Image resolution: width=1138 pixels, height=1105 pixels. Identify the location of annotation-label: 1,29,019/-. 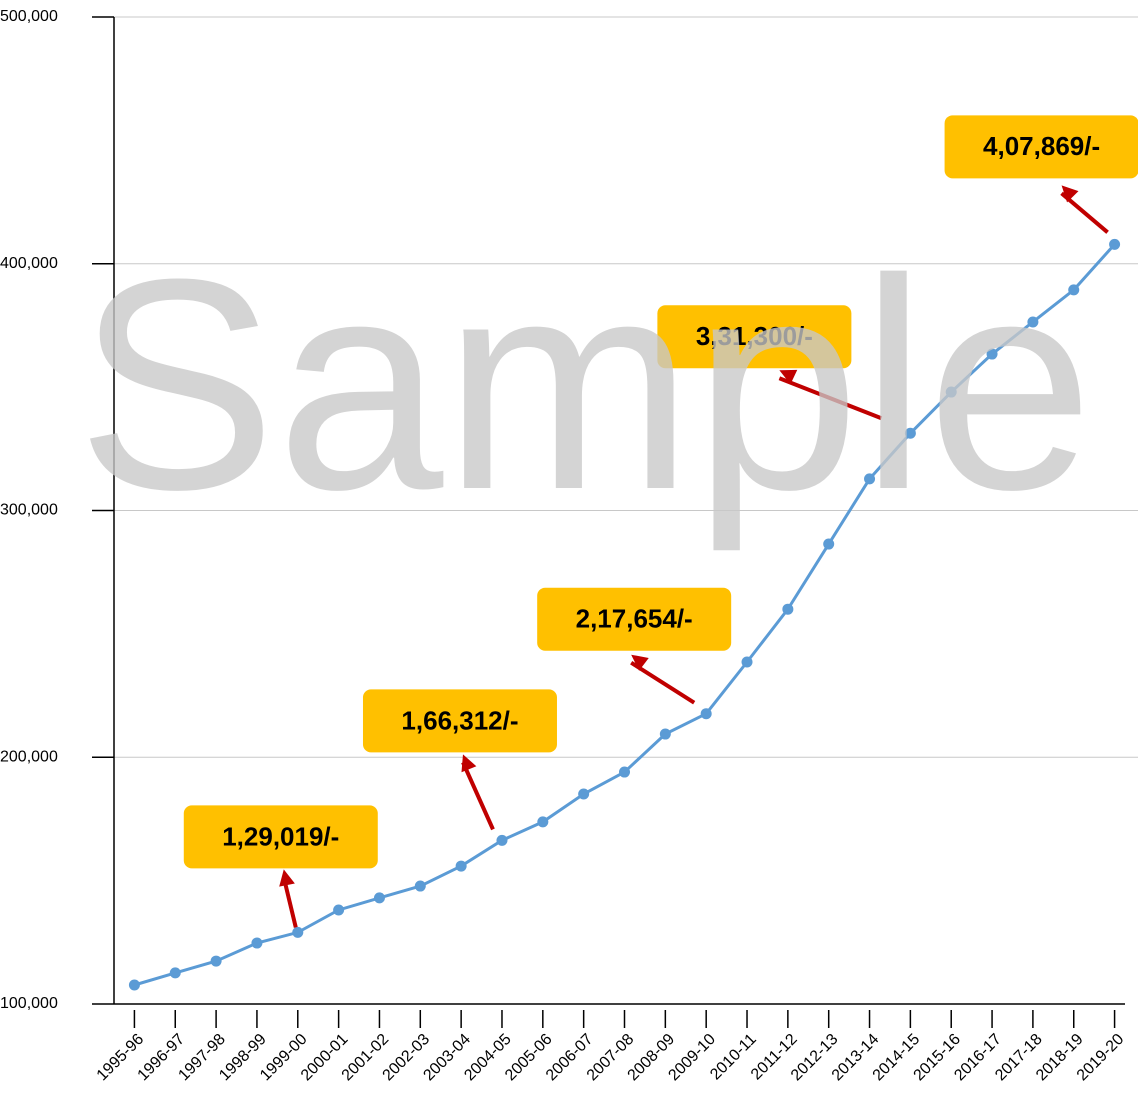
(280, 836).